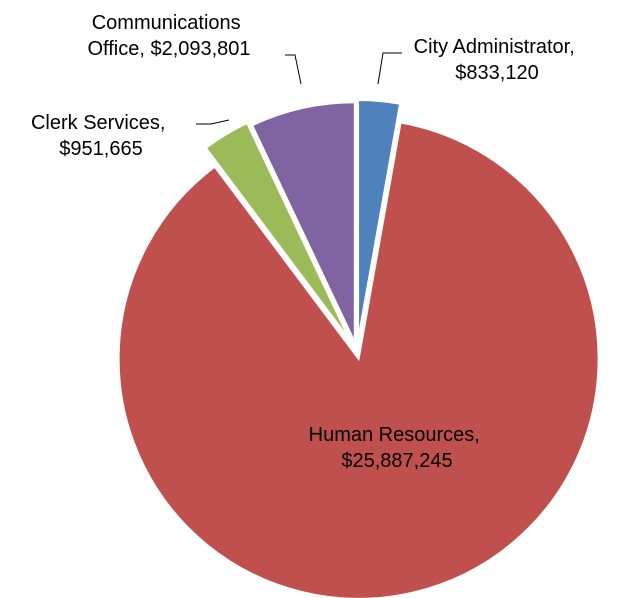 Image resolution: width=617 pixels, height=598 pixels. I want to click on leader-line-city-administrator, so click(389, 68).